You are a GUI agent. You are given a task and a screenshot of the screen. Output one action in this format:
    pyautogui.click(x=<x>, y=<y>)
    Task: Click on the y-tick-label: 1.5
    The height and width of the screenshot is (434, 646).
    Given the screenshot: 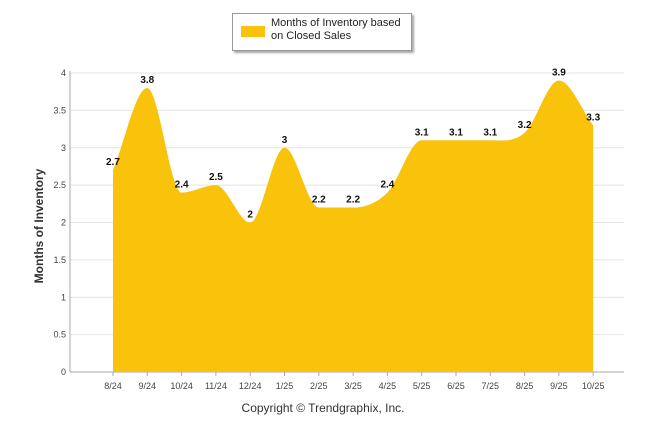 What is the action you would take?
    pyautogui.click(x=59, y=260)
    